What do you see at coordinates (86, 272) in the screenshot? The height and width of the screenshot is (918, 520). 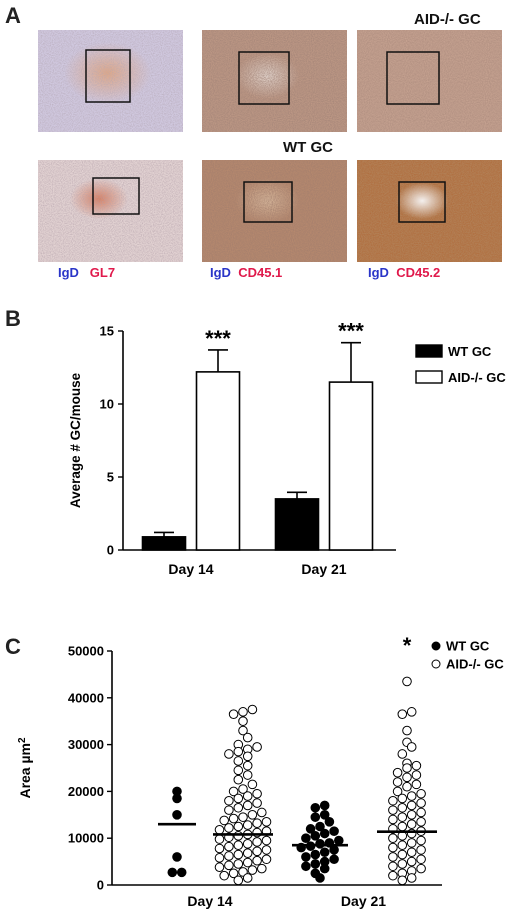 I see `stain-label-gl7: IgD GL7` at bounding box center [86, 272].